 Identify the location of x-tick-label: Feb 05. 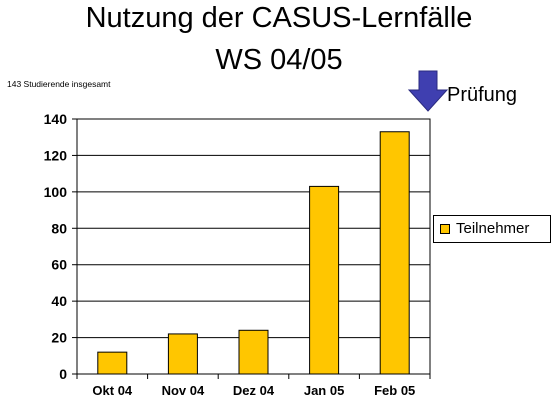
(394, 390).